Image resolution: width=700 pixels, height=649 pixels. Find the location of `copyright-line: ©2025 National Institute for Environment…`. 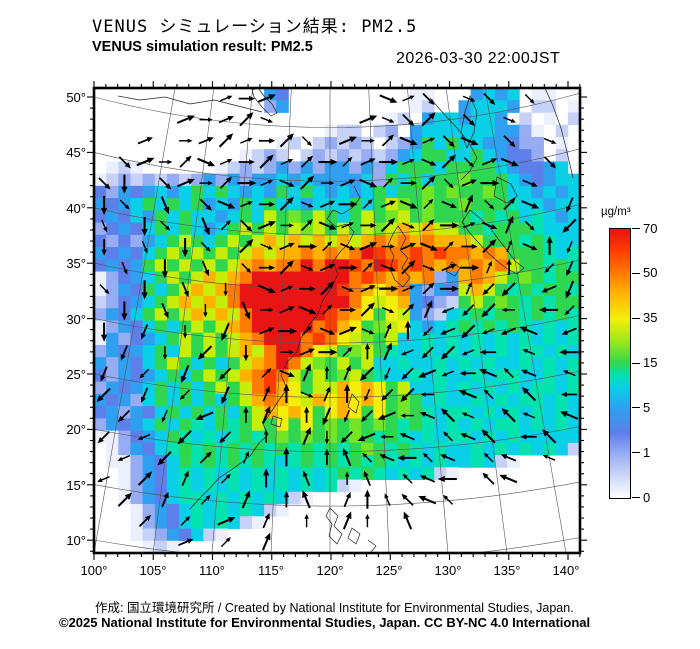

copyright-line: ©2025 National Institute for Environment… is located at coordinates (325, 622).